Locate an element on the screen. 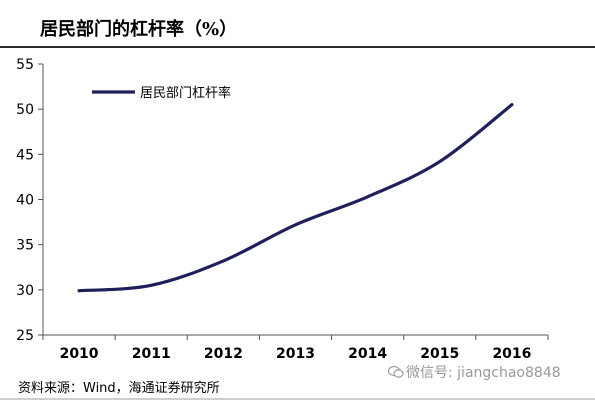 The height and width of the screenshot is (403, 595). y-tick-label: 50 is located at coordinates (25, 110).